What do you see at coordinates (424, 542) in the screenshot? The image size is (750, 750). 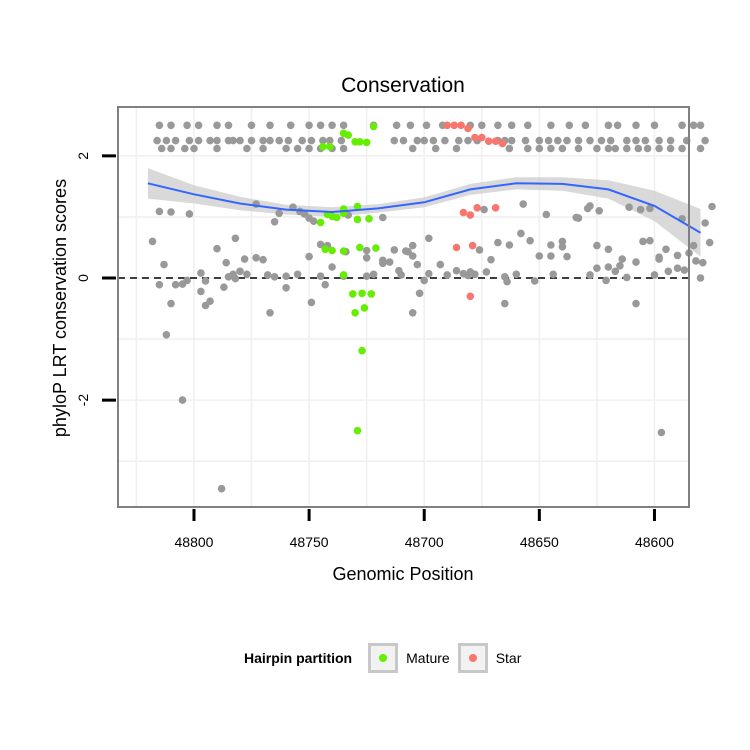 I see `x-tick-label: 48700` at bounding box center [424, 542].